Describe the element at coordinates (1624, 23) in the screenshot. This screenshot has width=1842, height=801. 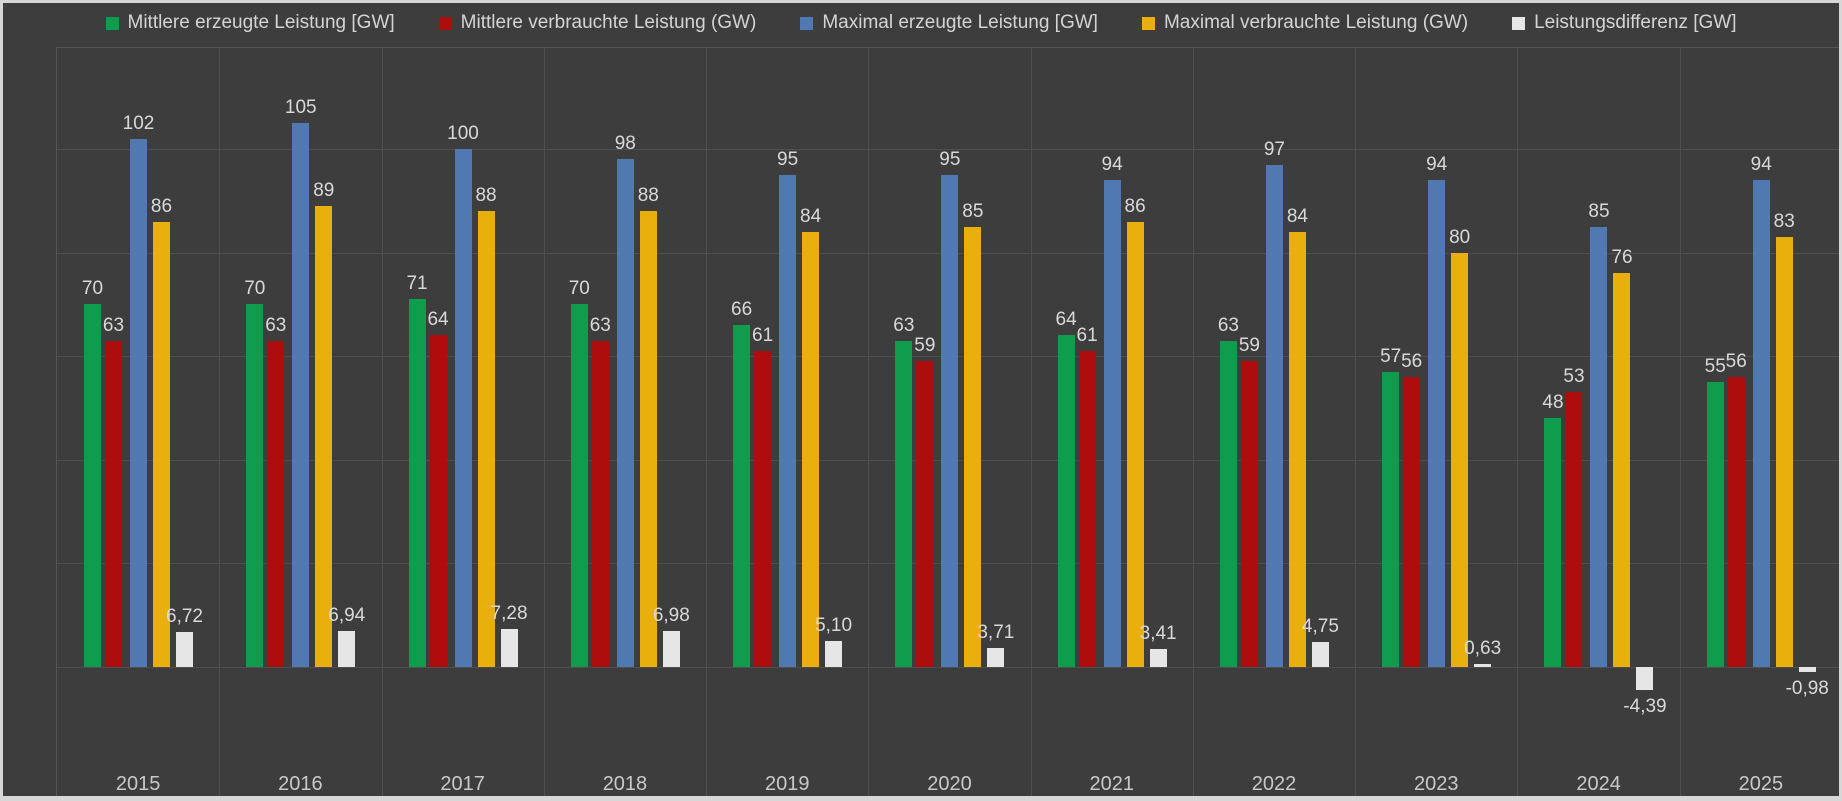
I see `legend-item-leistungsdifferenz: Leistungsdifferenz [GW]` at that location.